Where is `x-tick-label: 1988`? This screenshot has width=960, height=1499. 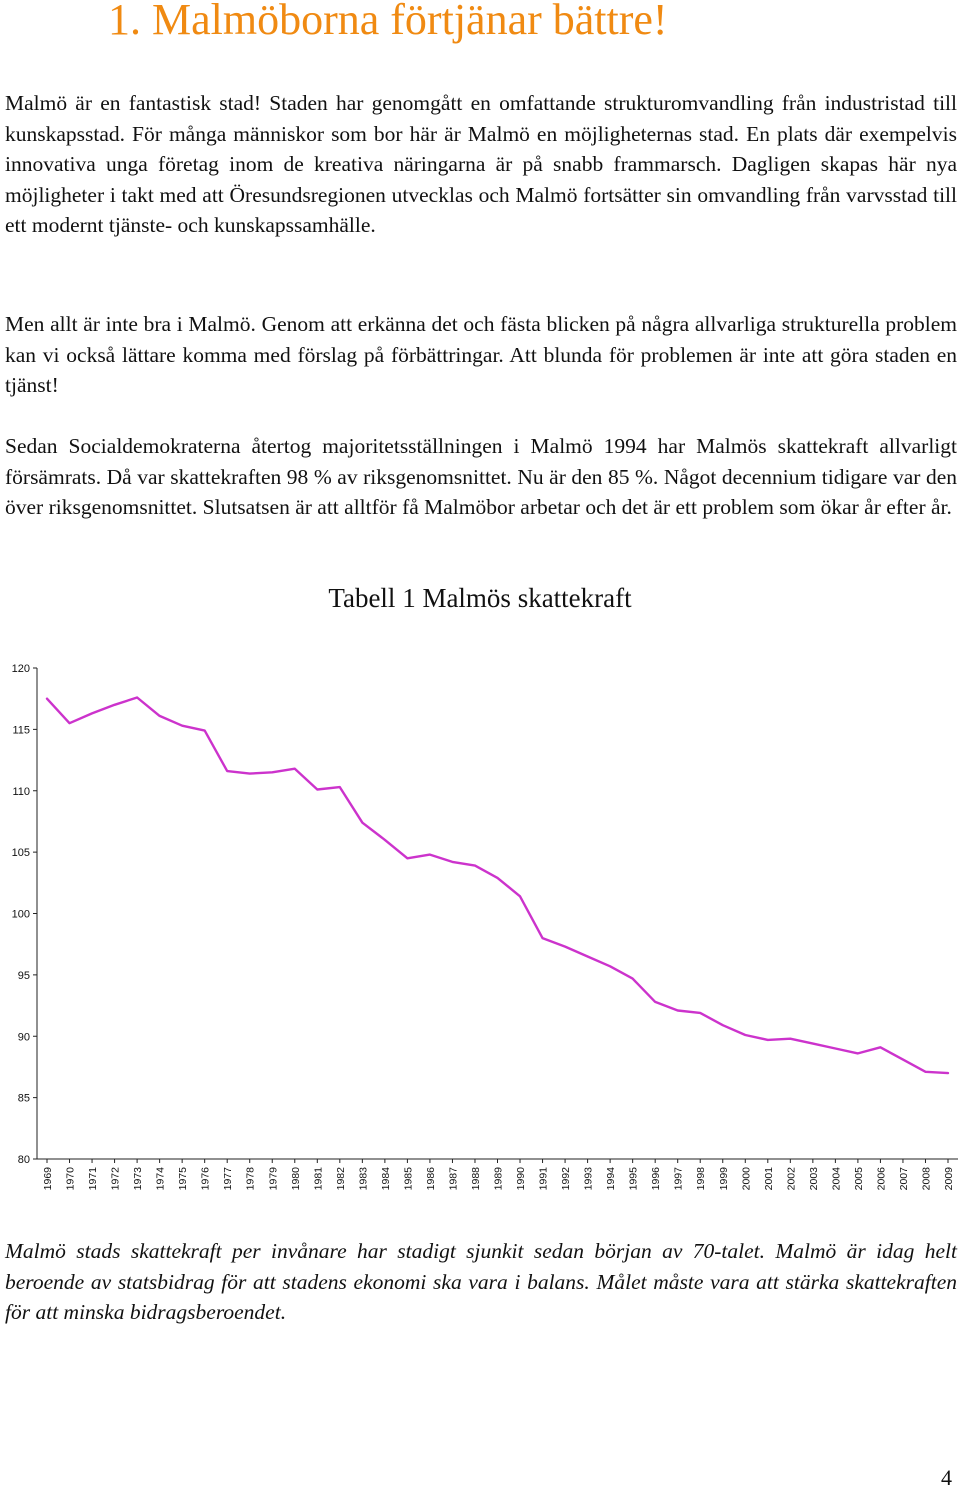
x-tick-label: 1988 is located at coordinates (476, 1179).